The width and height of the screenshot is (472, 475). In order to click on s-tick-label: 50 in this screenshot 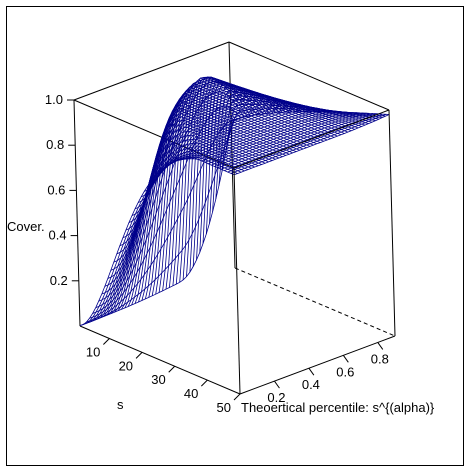, I will do `click(224, 407)`.